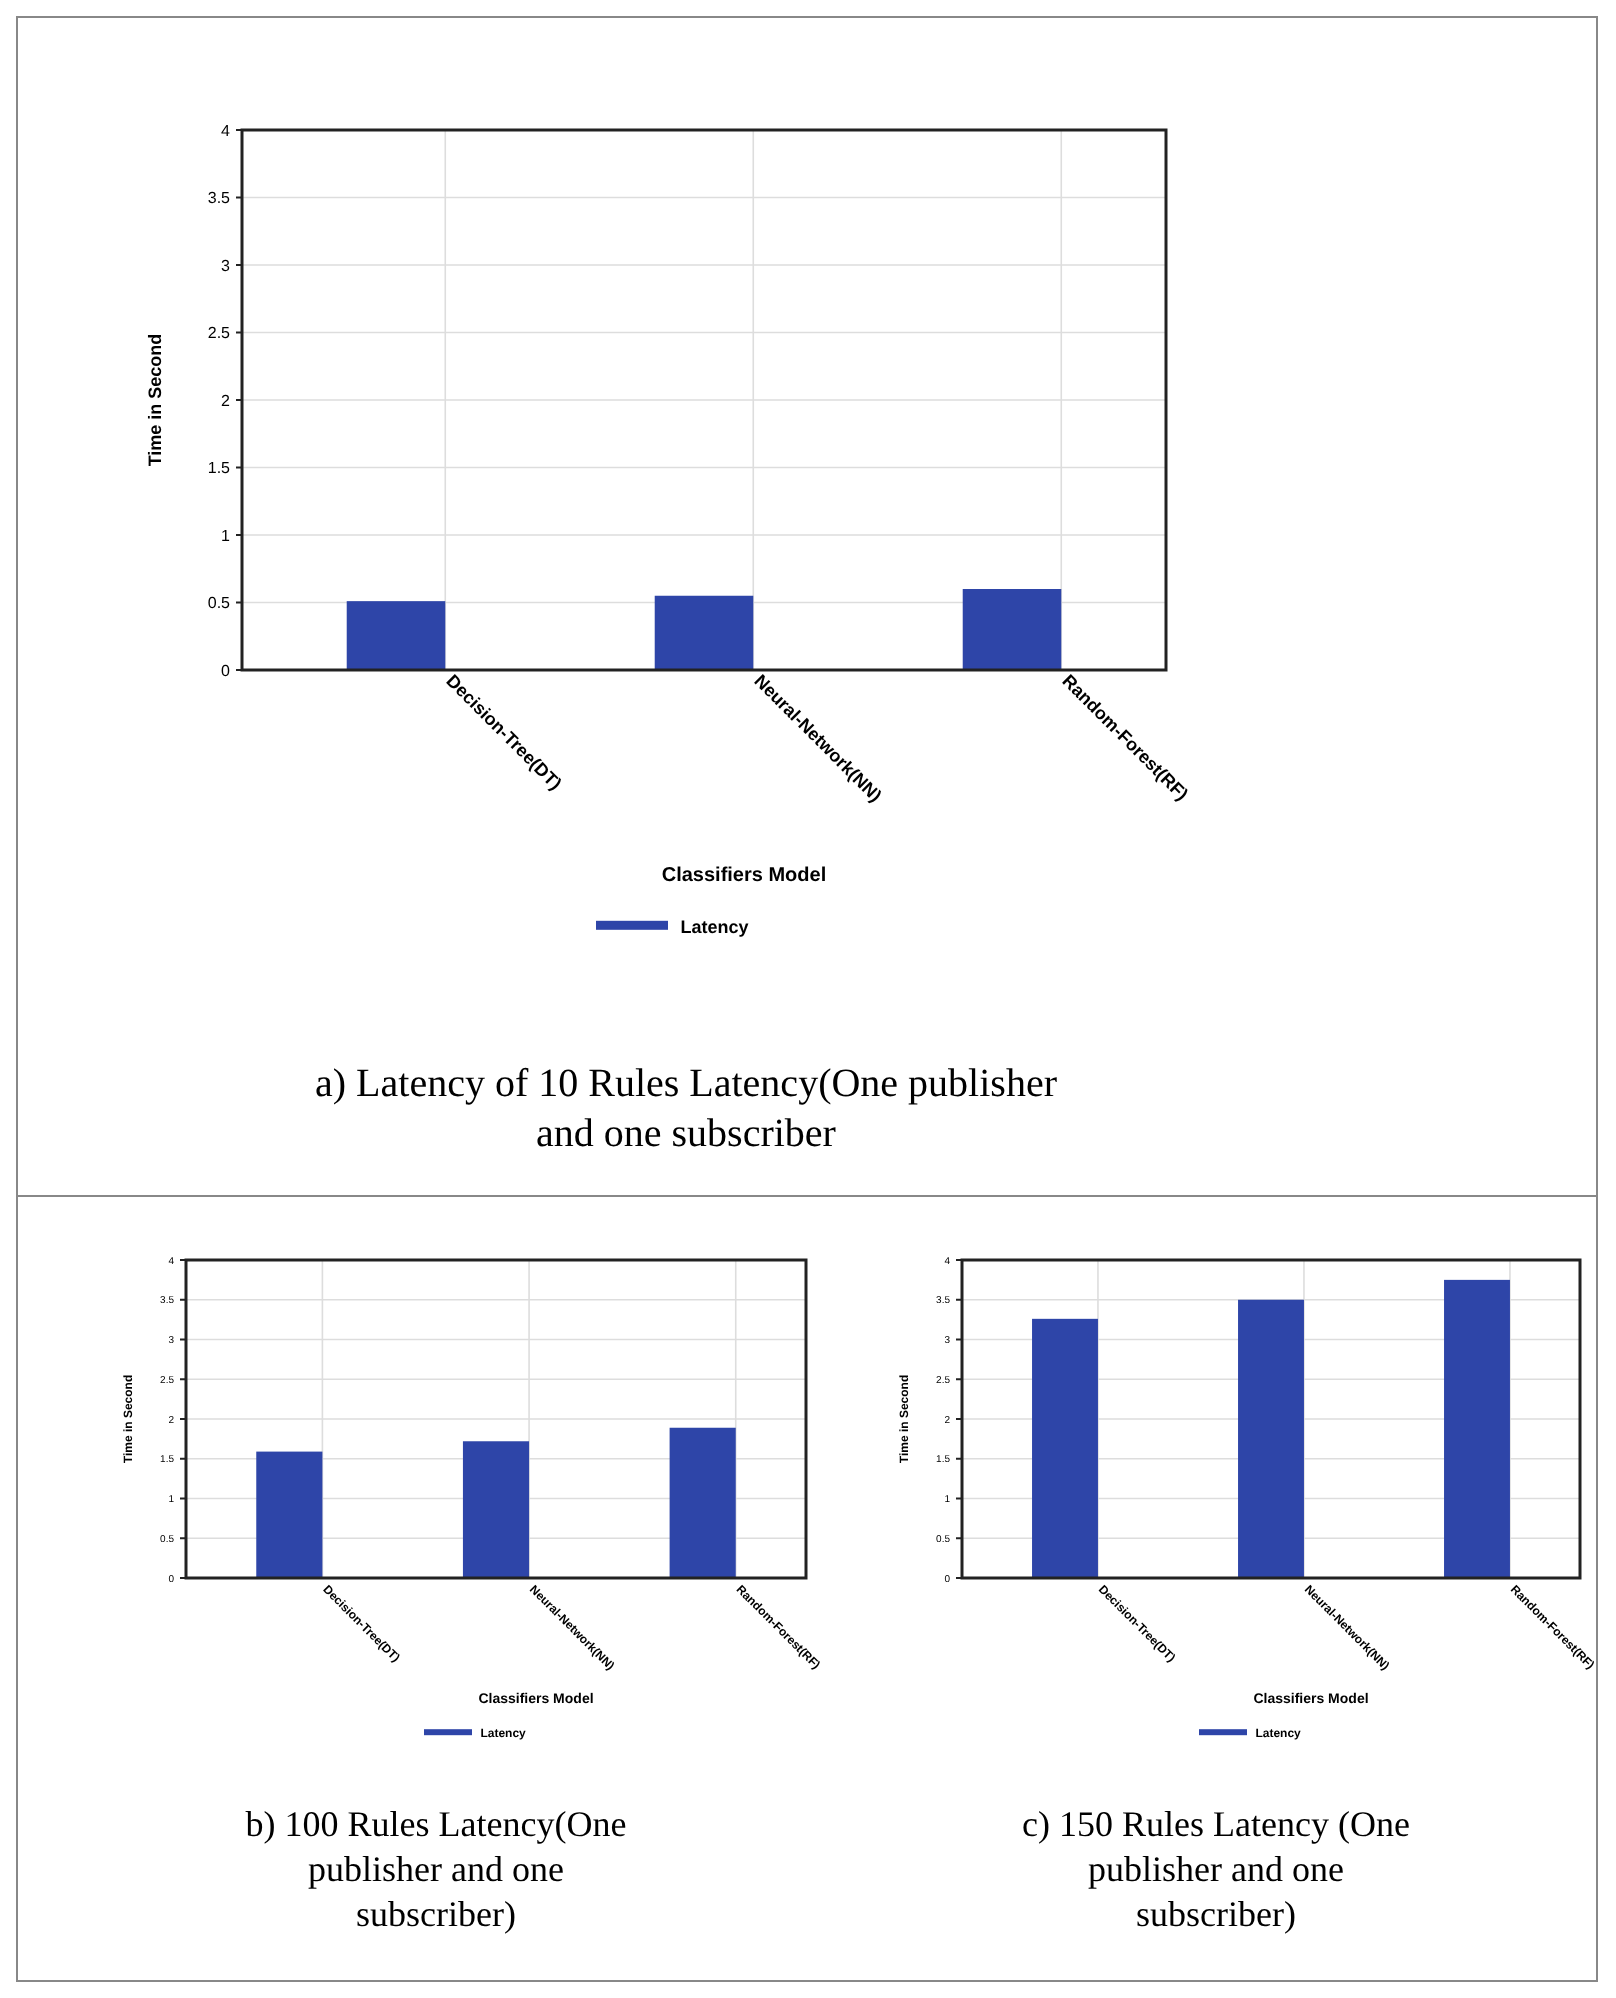  I want to click on x-axis-title: Classifiers Model, so click(744, 876).